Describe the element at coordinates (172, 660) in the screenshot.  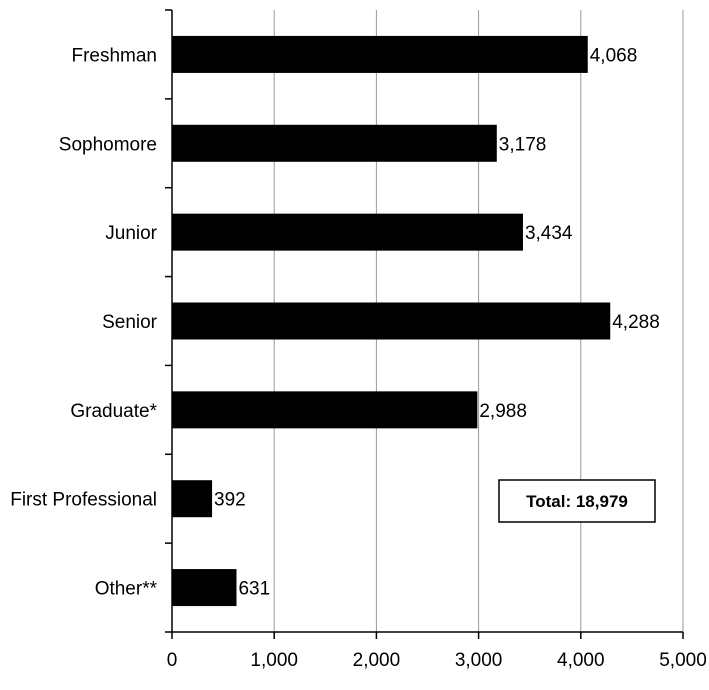
I see `x-tick-label: 0` at that location.